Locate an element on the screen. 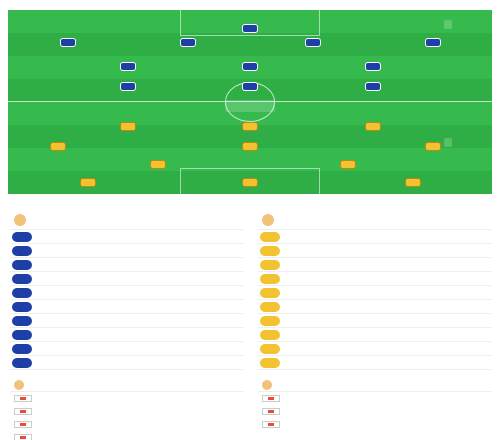 The width and height of the screenshot is (500, 440). home-injuries-list is located at coordinates (127, 409).